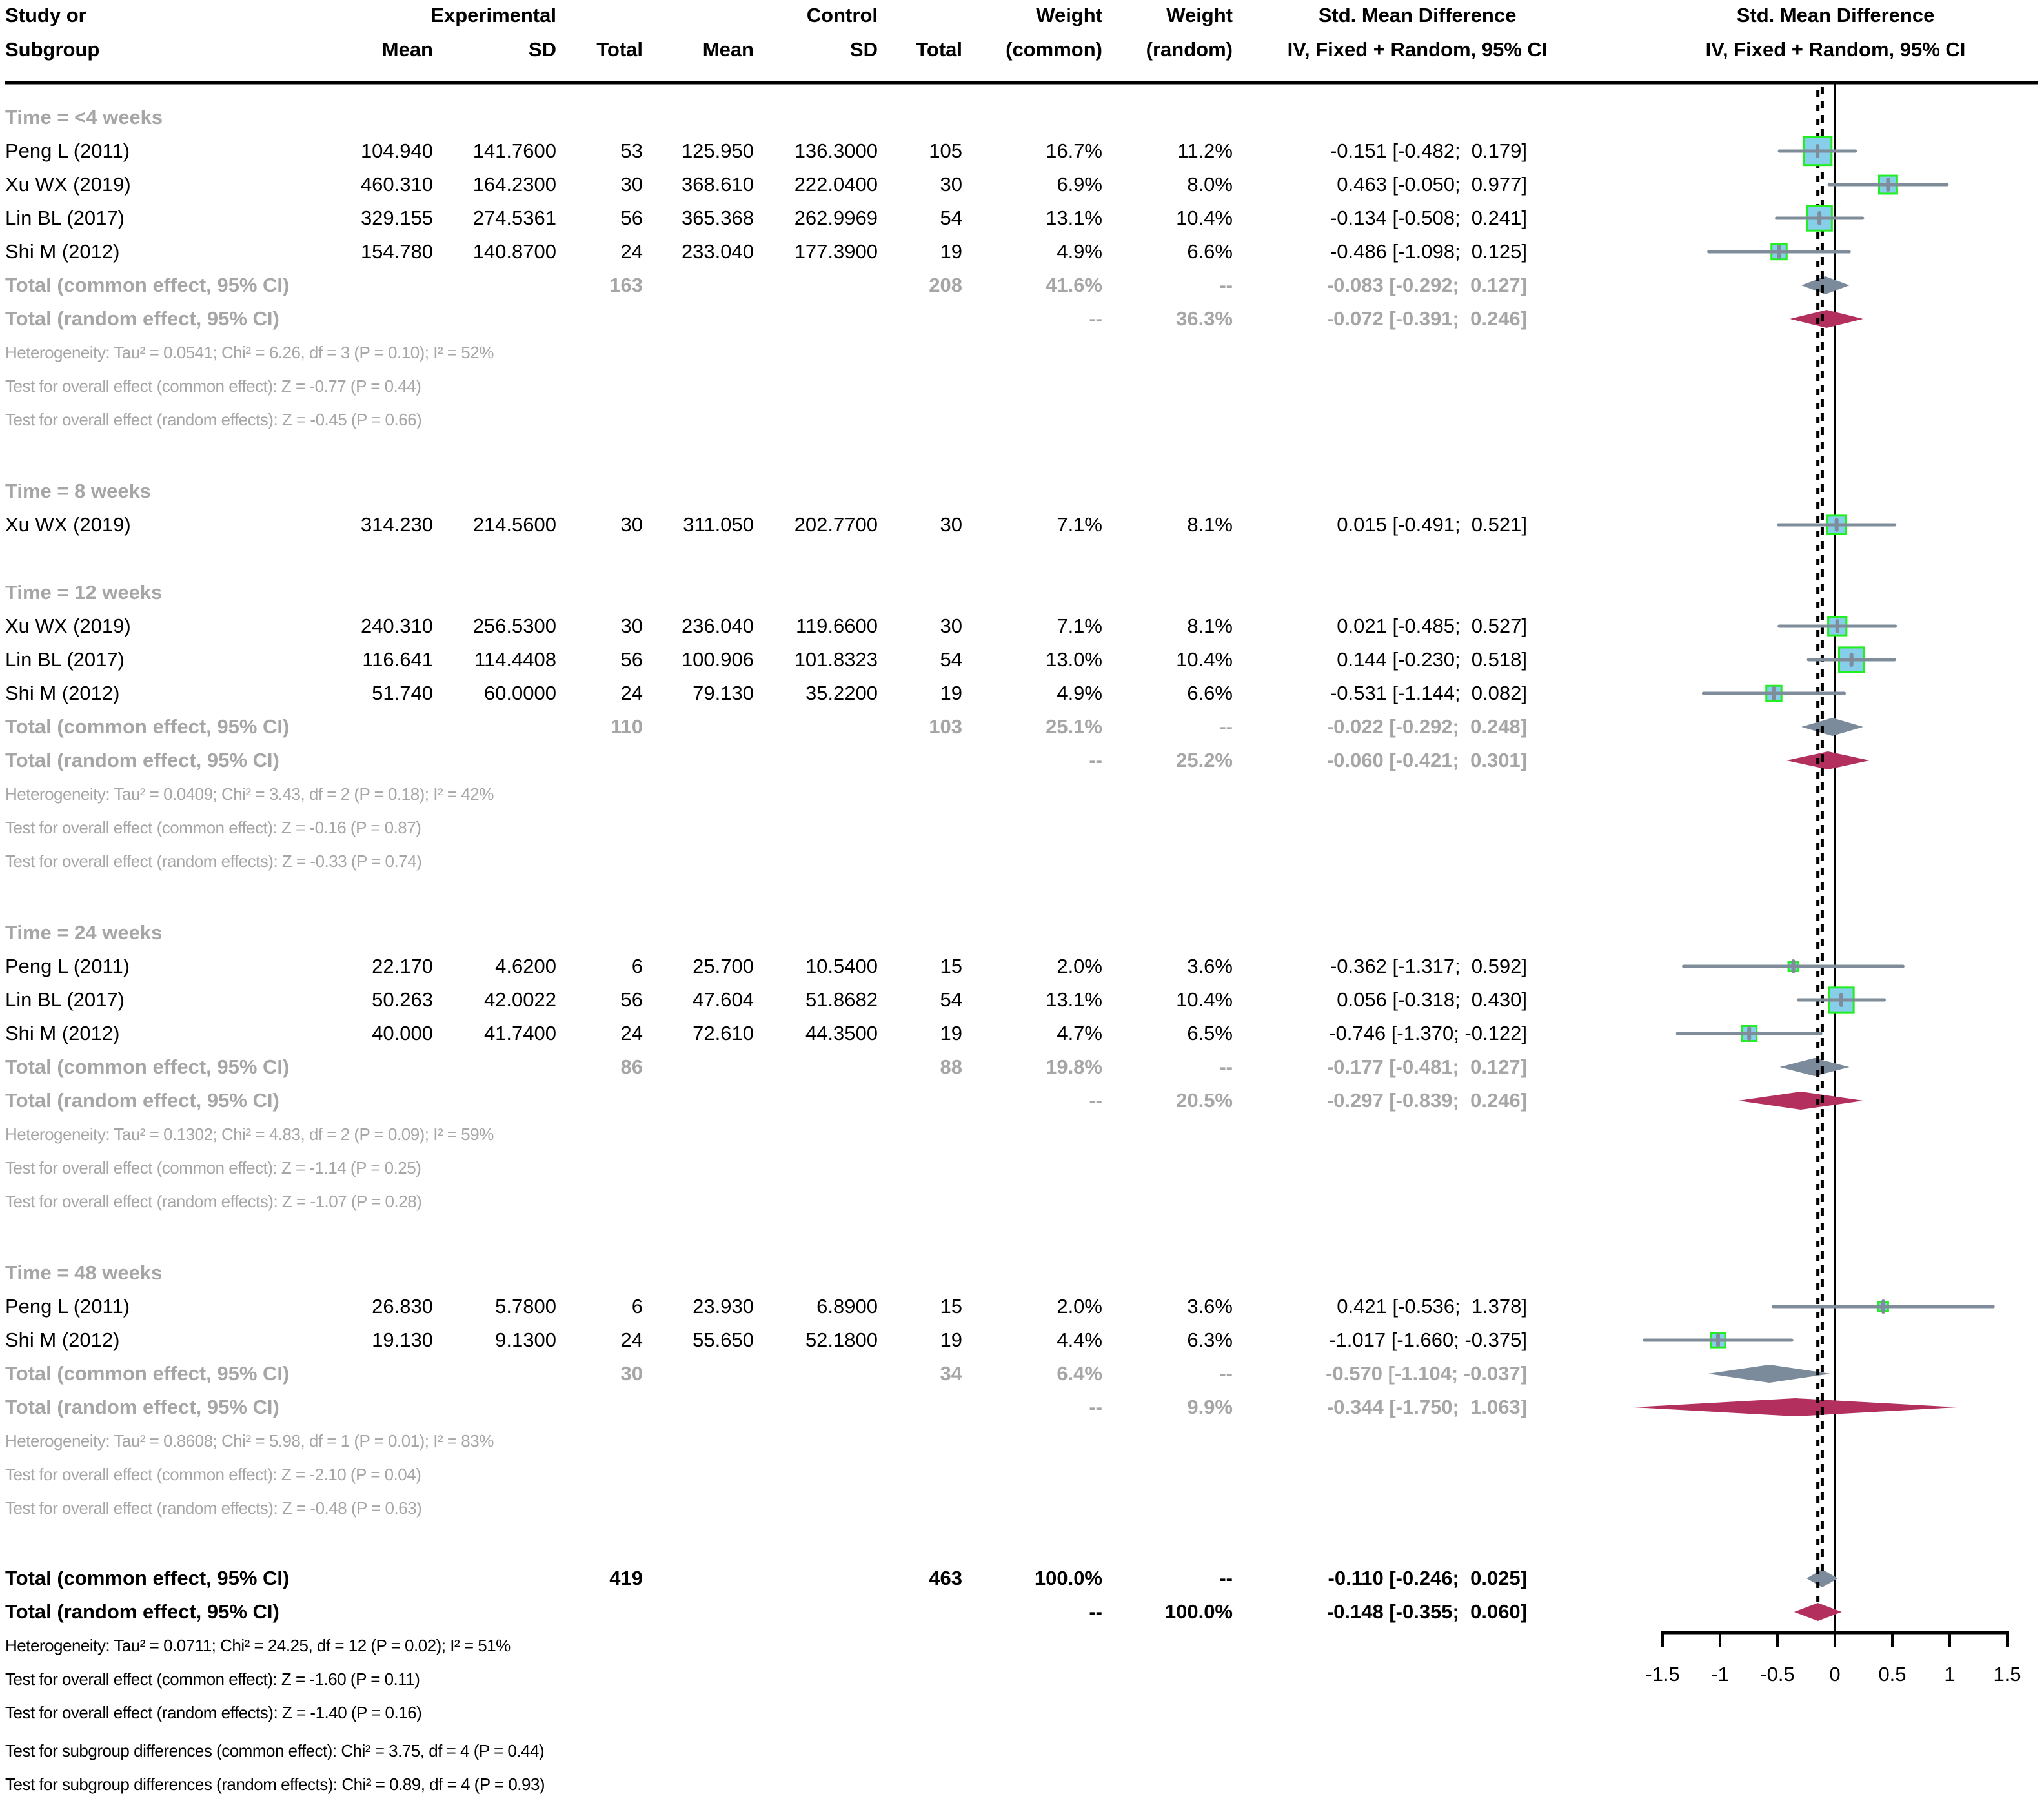 The width and height of the screenshot is (2044, 1803). Describe the element at coordinates (514, 626) in the screenshot. I see `experimental-sd-cell: 256.5300` at that location.